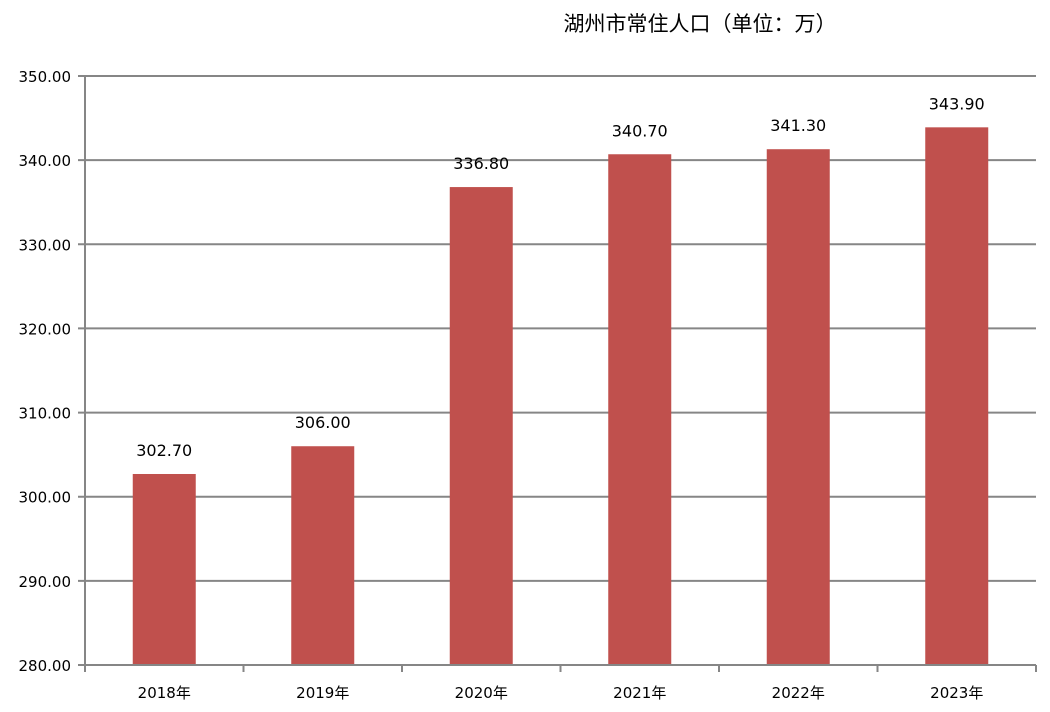 Image resolution: width=1050 pixels, height=712 pixels. I want to click on x-category-label: 2019年, so click(322, 693).